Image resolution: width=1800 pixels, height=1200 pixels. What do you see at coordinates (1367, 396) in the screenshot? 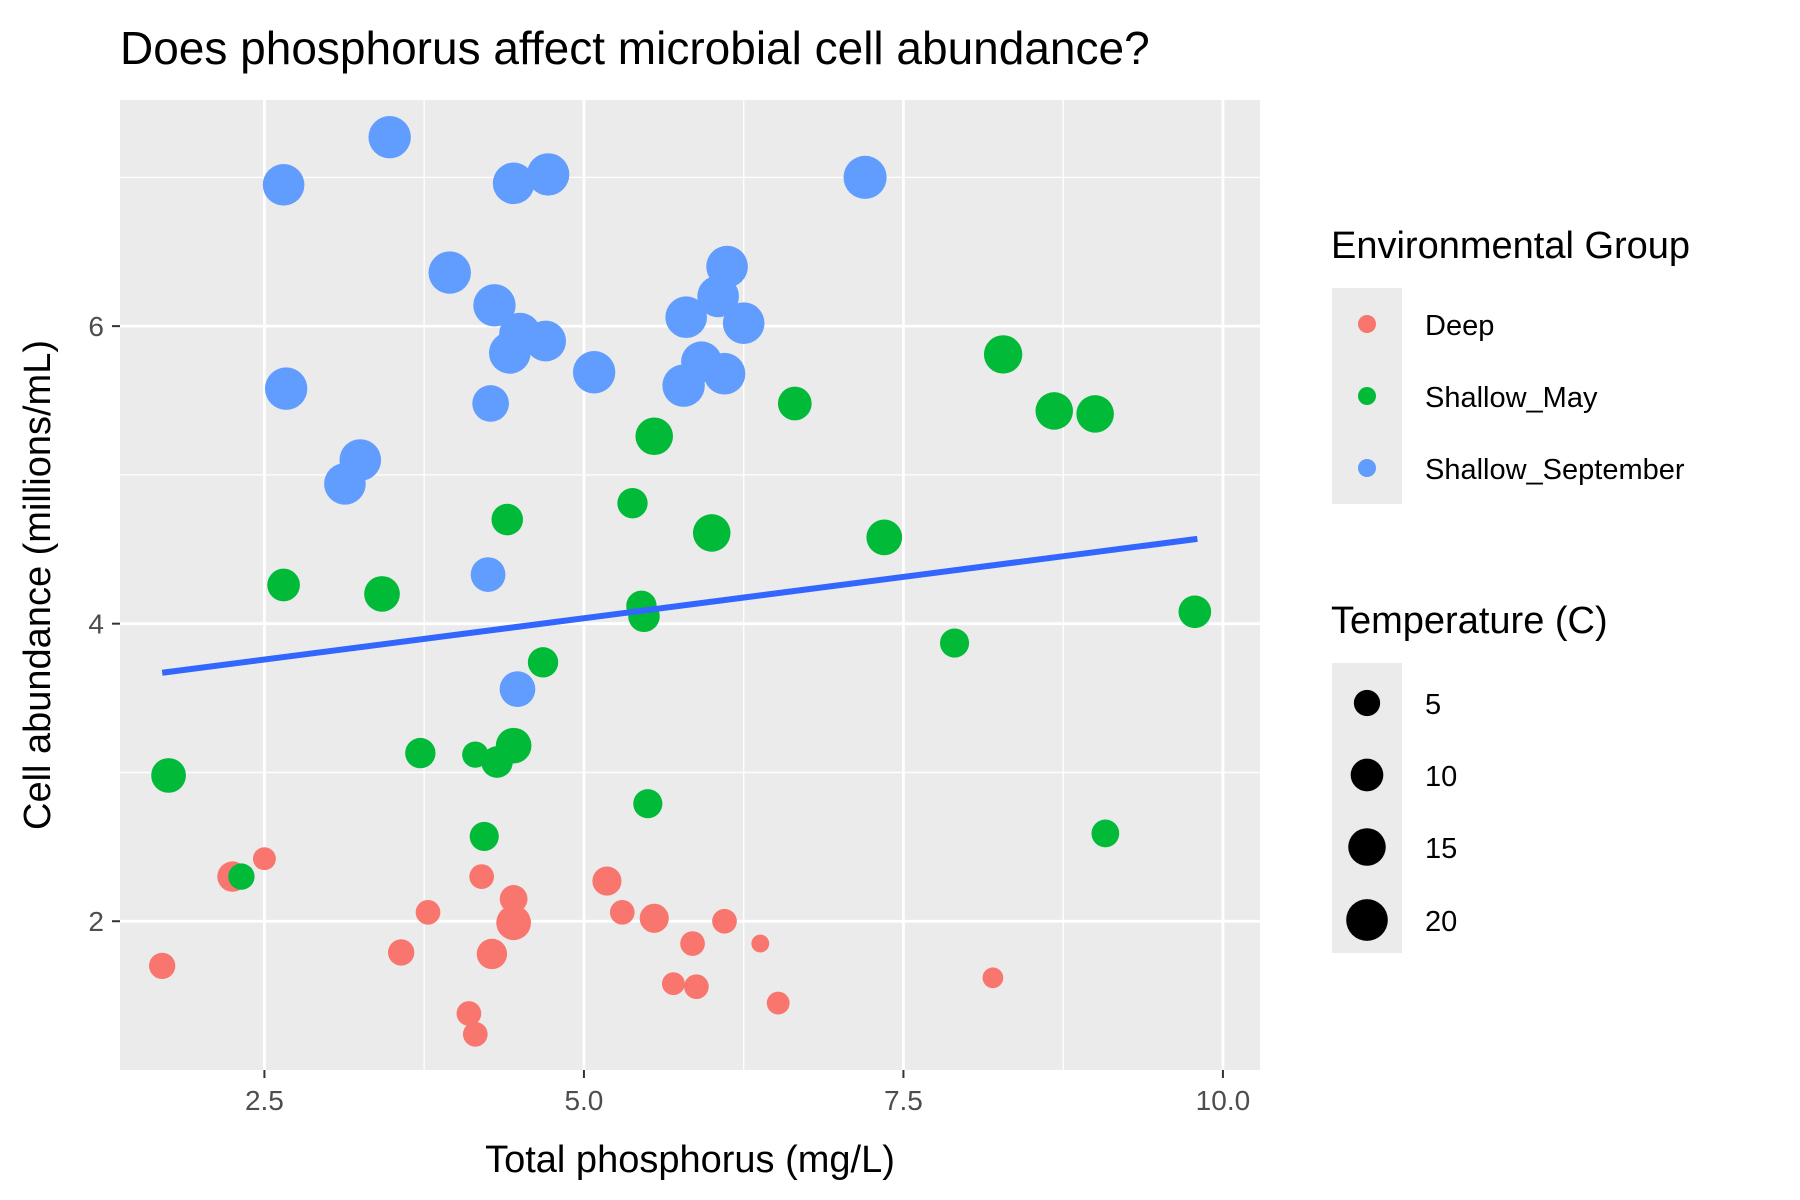
I see `legend-key-shallow-may` at bounding box center [1367, 396].